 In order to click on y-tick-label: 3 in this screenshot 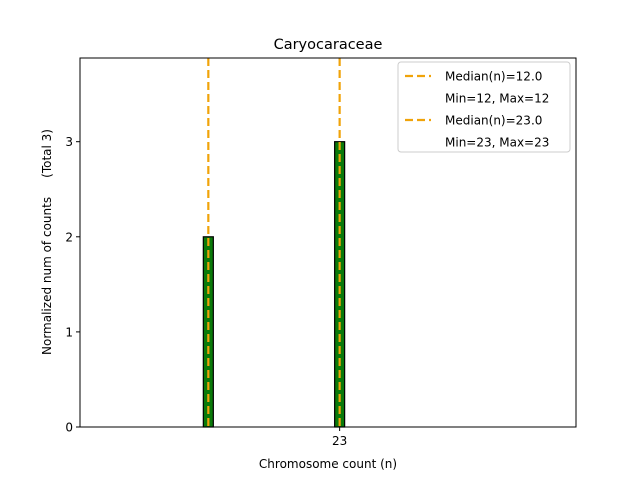, I will do `click(69, 142)`.